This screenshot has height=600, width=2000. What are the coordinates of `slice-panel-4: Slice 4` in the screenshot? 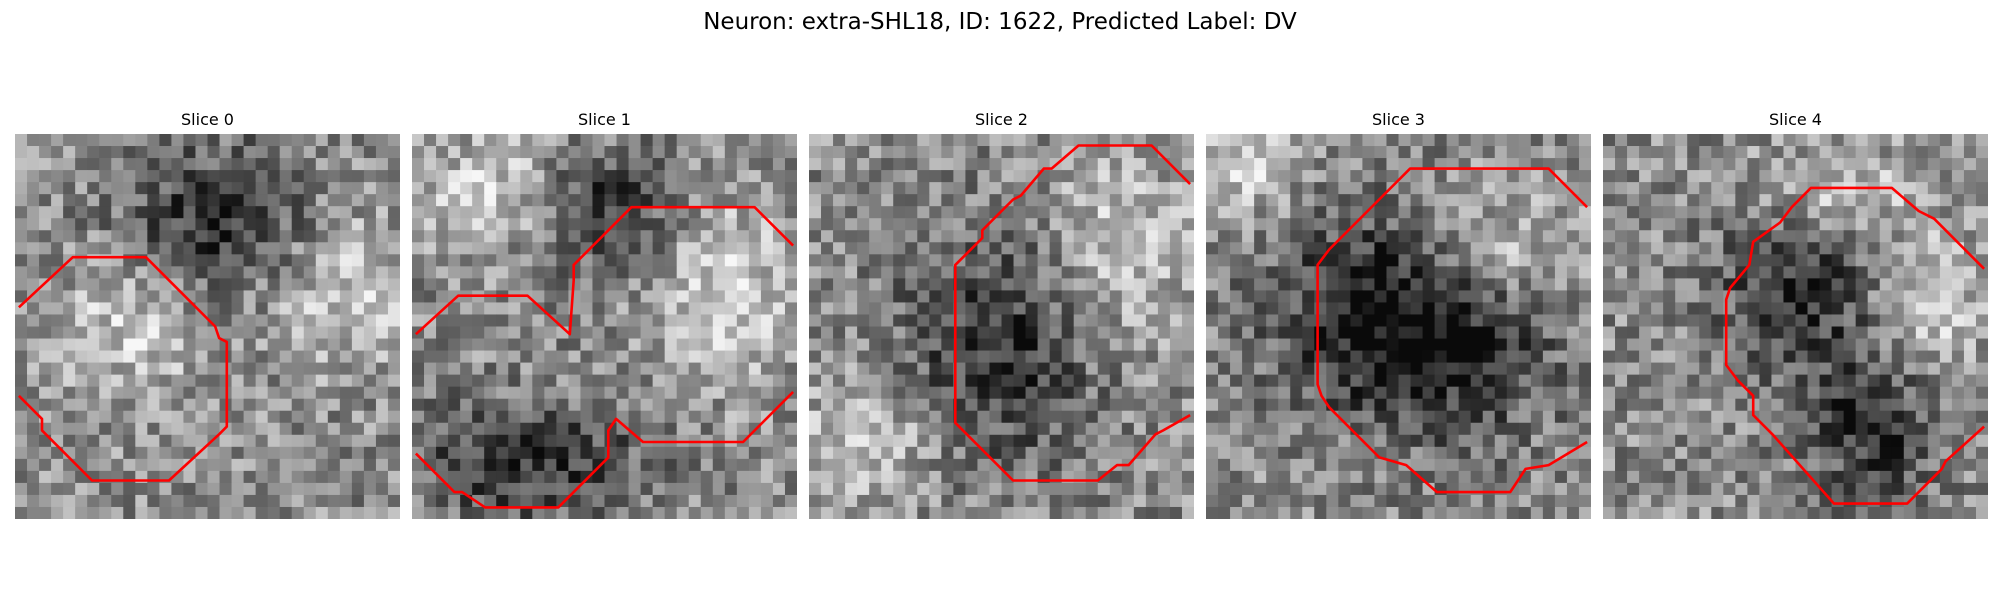 It's located at (1795, 120).